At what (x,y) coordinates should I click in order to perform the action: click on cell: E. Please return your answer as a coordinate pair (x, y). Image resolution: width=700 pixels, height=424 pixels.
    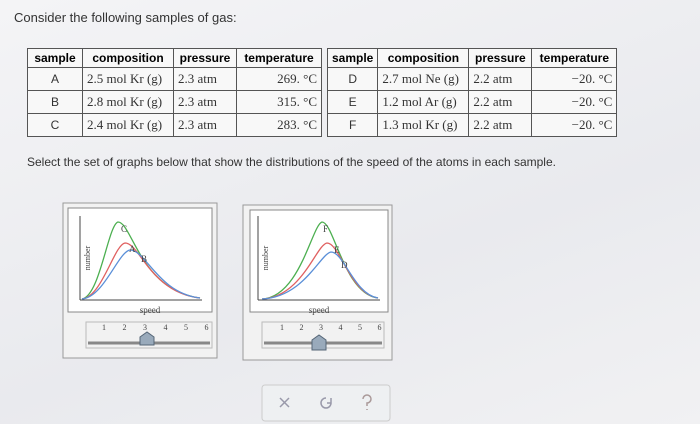
    Looking at the image, I should click on (352, 102).